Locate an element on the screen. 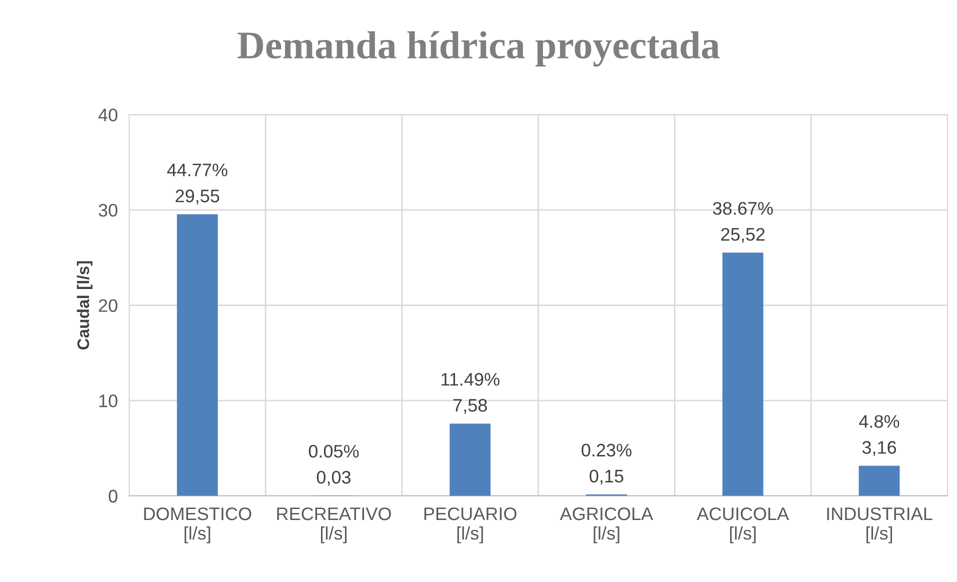  y-axis-title: Caudal [l/s] is located at coordinates (84, 305).